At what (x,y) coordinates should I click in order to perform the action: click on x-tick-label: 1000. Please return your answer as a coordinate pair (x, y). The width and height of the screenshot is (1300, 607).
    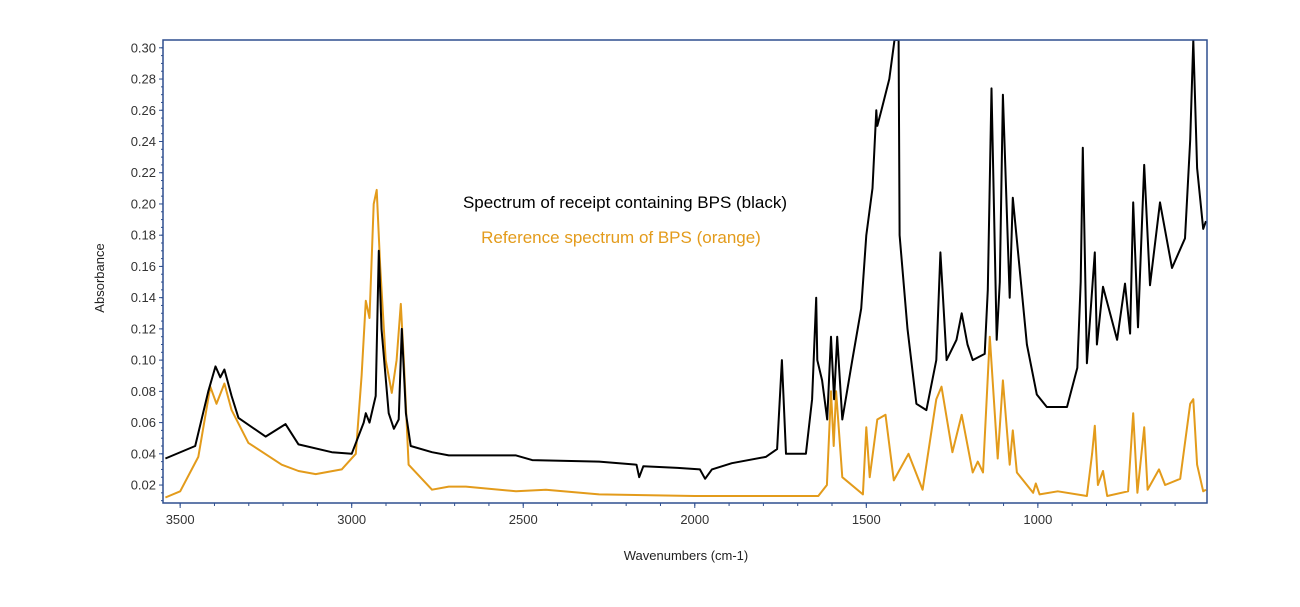
    Looking at the image, I should click on (1037, 519).